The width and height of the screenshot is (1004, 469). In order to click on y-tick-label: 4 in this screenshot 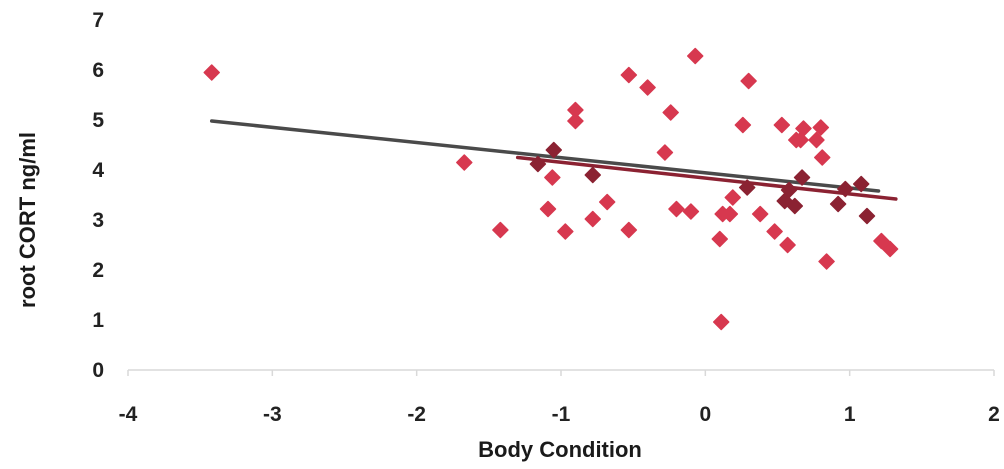, I will do `click(98, 170)`.